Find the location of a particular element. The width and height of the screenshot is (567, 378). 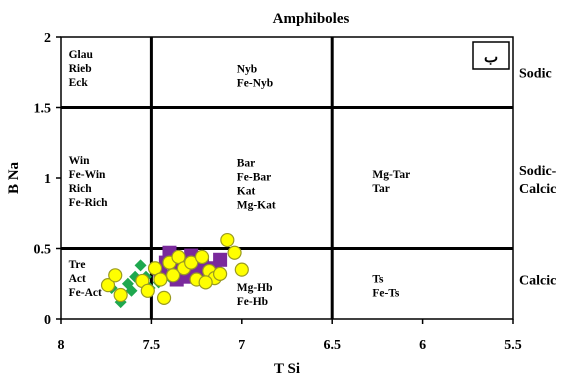

x-tick-label: 6.5 is located at coordinates (332, 345).